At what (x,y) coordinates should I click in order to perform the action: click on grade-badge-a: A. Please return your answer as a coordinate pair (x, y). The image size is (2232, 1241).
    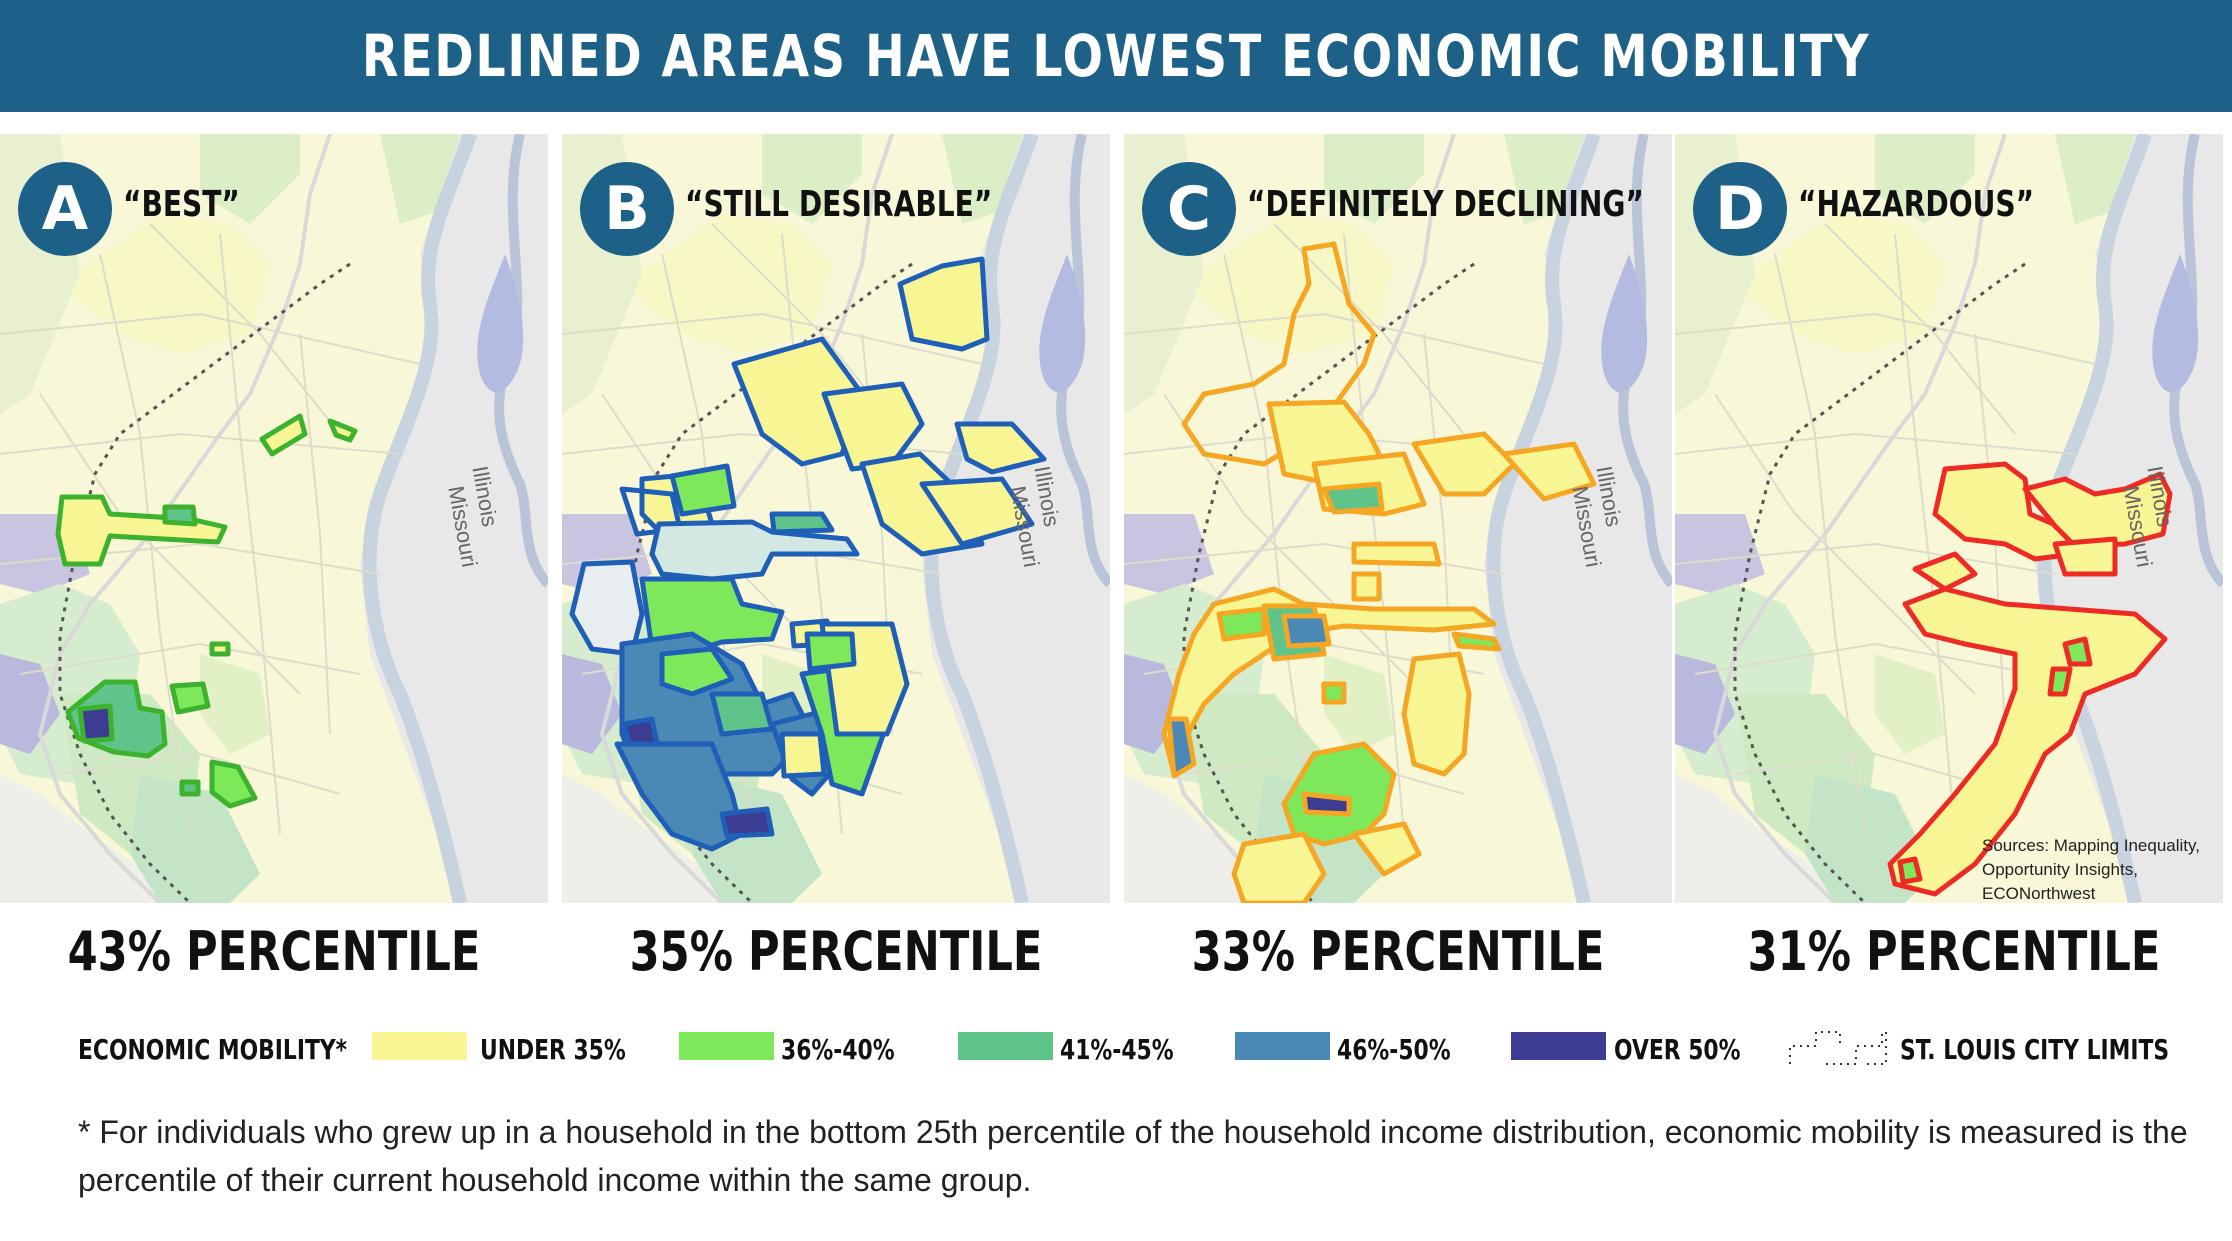
    Looking at the image, I should click on (65, 209).